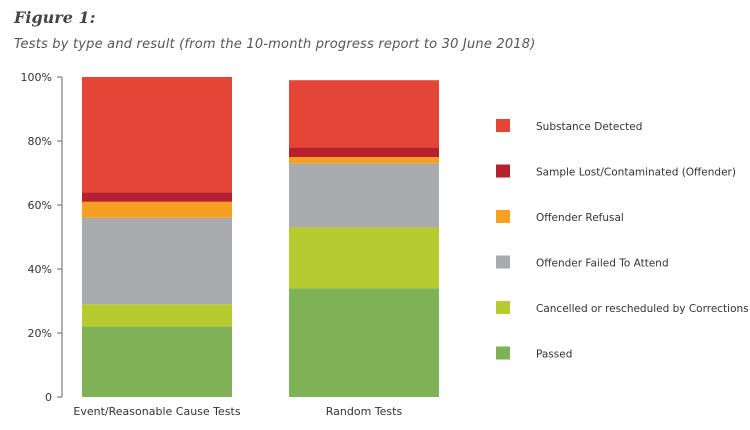  What do you see at coordinates (40, 333) in the screenshot?
I see `y-tick-label: 20%` at bounding box center [40, 333].